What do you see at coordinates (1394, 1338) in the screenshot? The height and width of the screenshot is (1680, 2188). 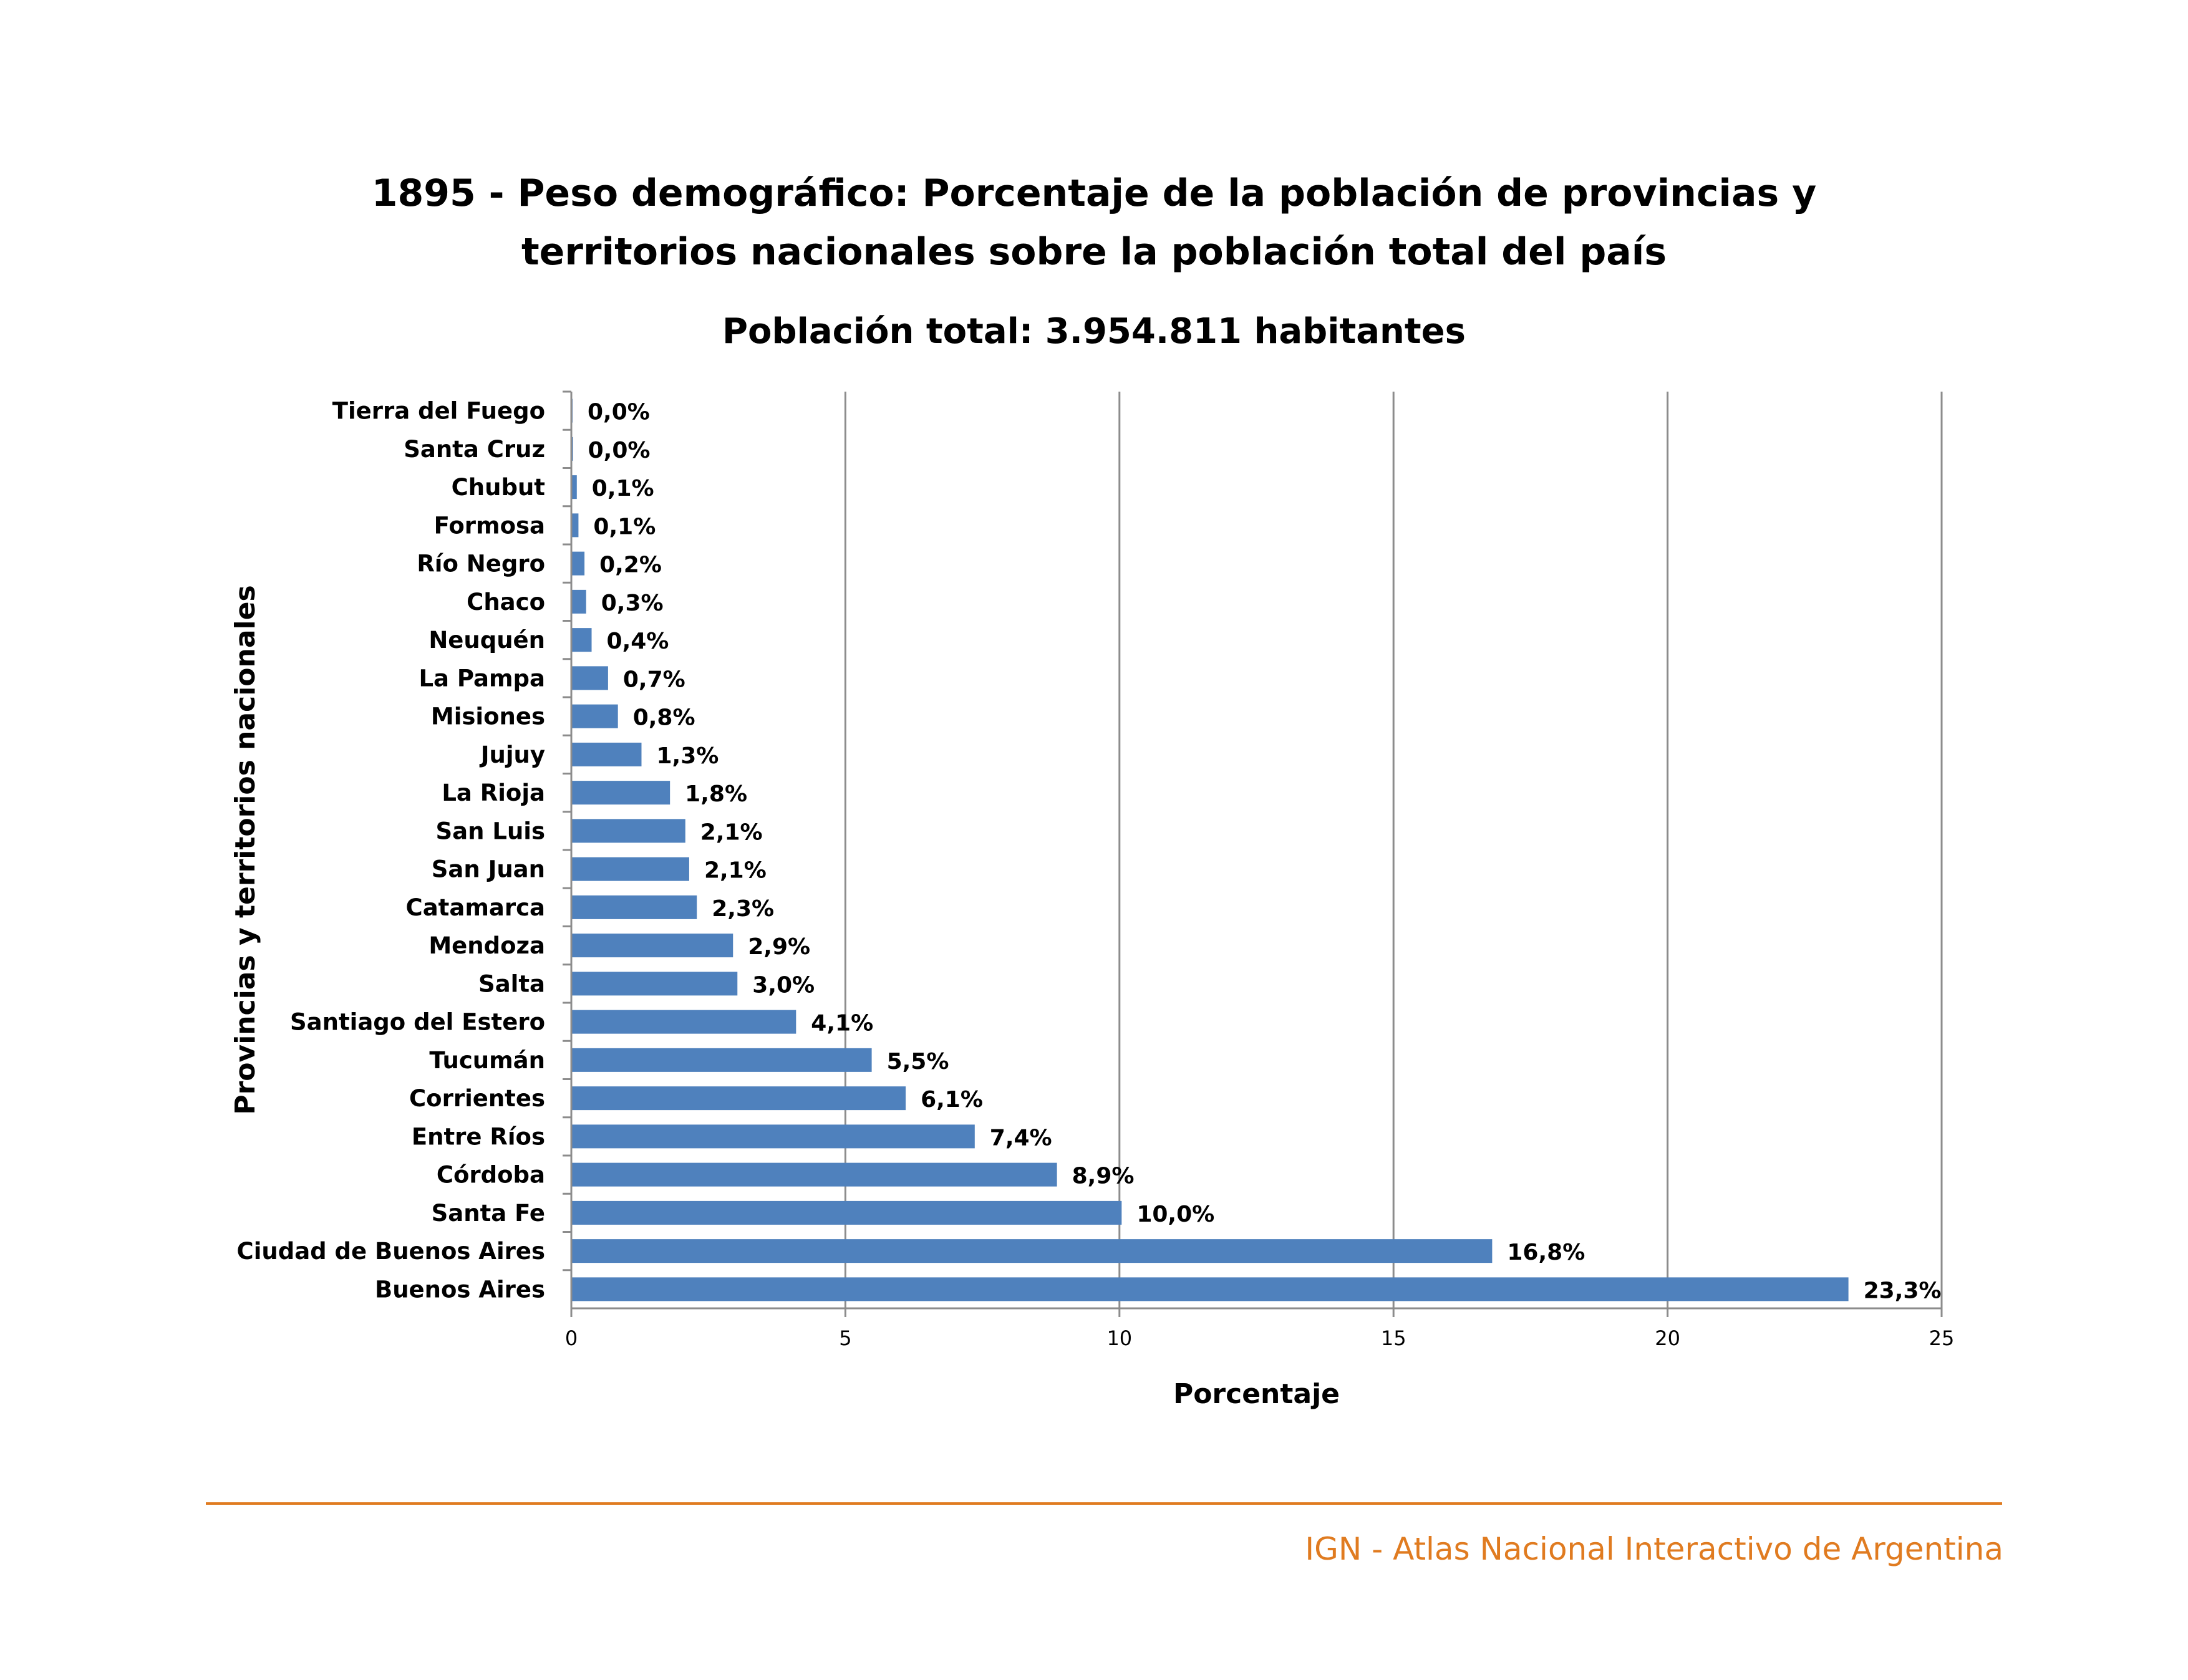 I see `x-tick-label: 15` at bounding box center [1394, 1338].